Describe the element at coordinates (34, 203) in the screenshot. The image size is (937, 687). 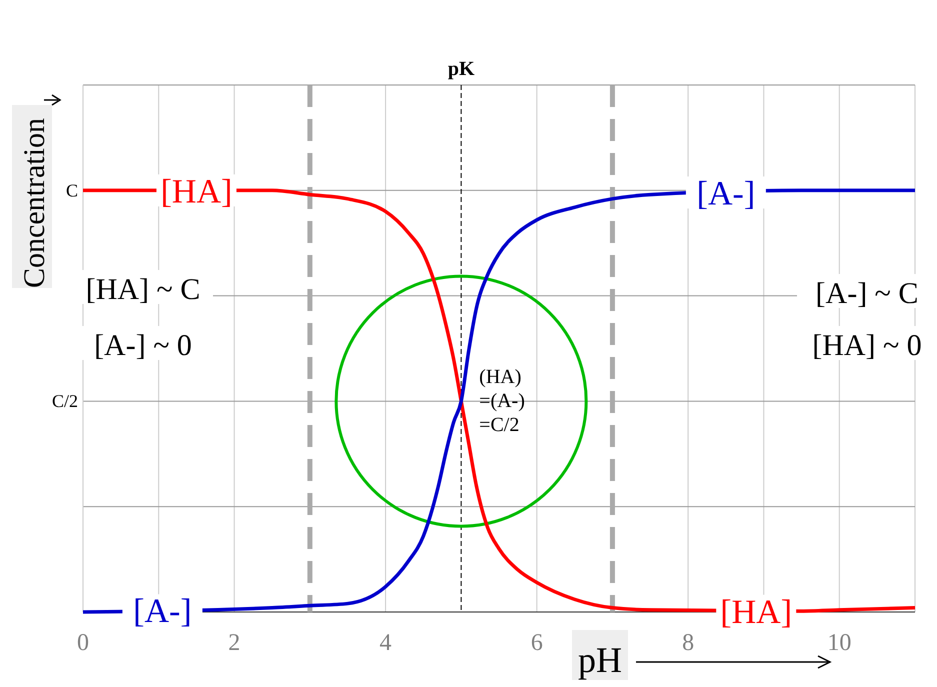
I see `y-axis-title: Concentration` at that location.